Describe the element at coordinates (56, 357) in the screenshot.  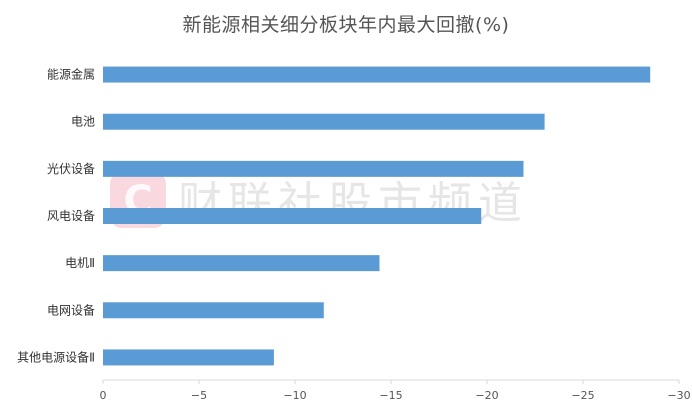
I see `category-label: 其他电源设备Ⅱ` at that location.